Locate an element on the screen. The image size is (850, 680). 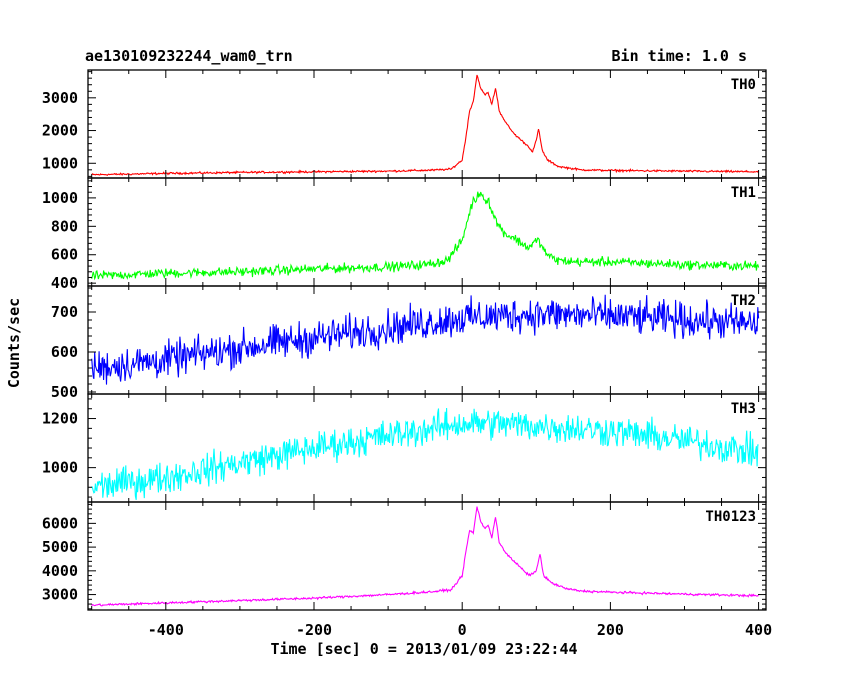
y-tick-label: 2000 is located at coordinates (60, 131).